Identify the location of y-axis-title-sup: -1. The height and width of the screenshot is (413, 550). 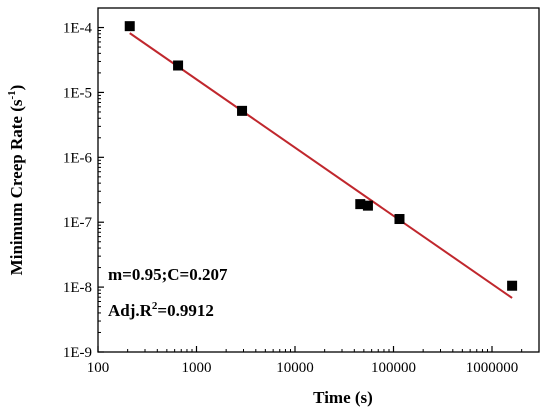
(12, 94).